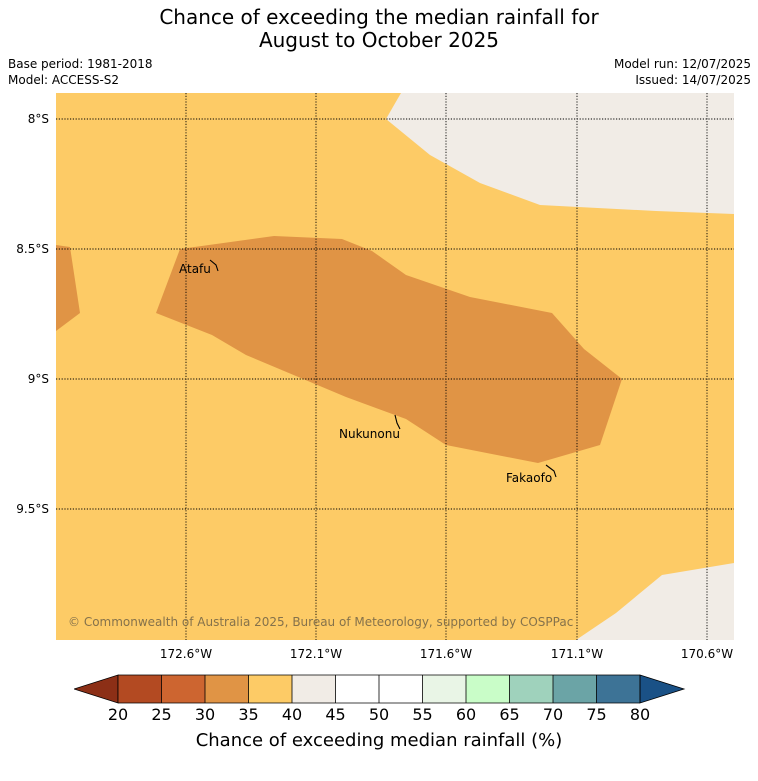 This screenshot has width=758, height=781. Describe the element at coordinates (707, 654) in the screenshot. I see `lon-label-170-6w: 170.6°W` at that location.